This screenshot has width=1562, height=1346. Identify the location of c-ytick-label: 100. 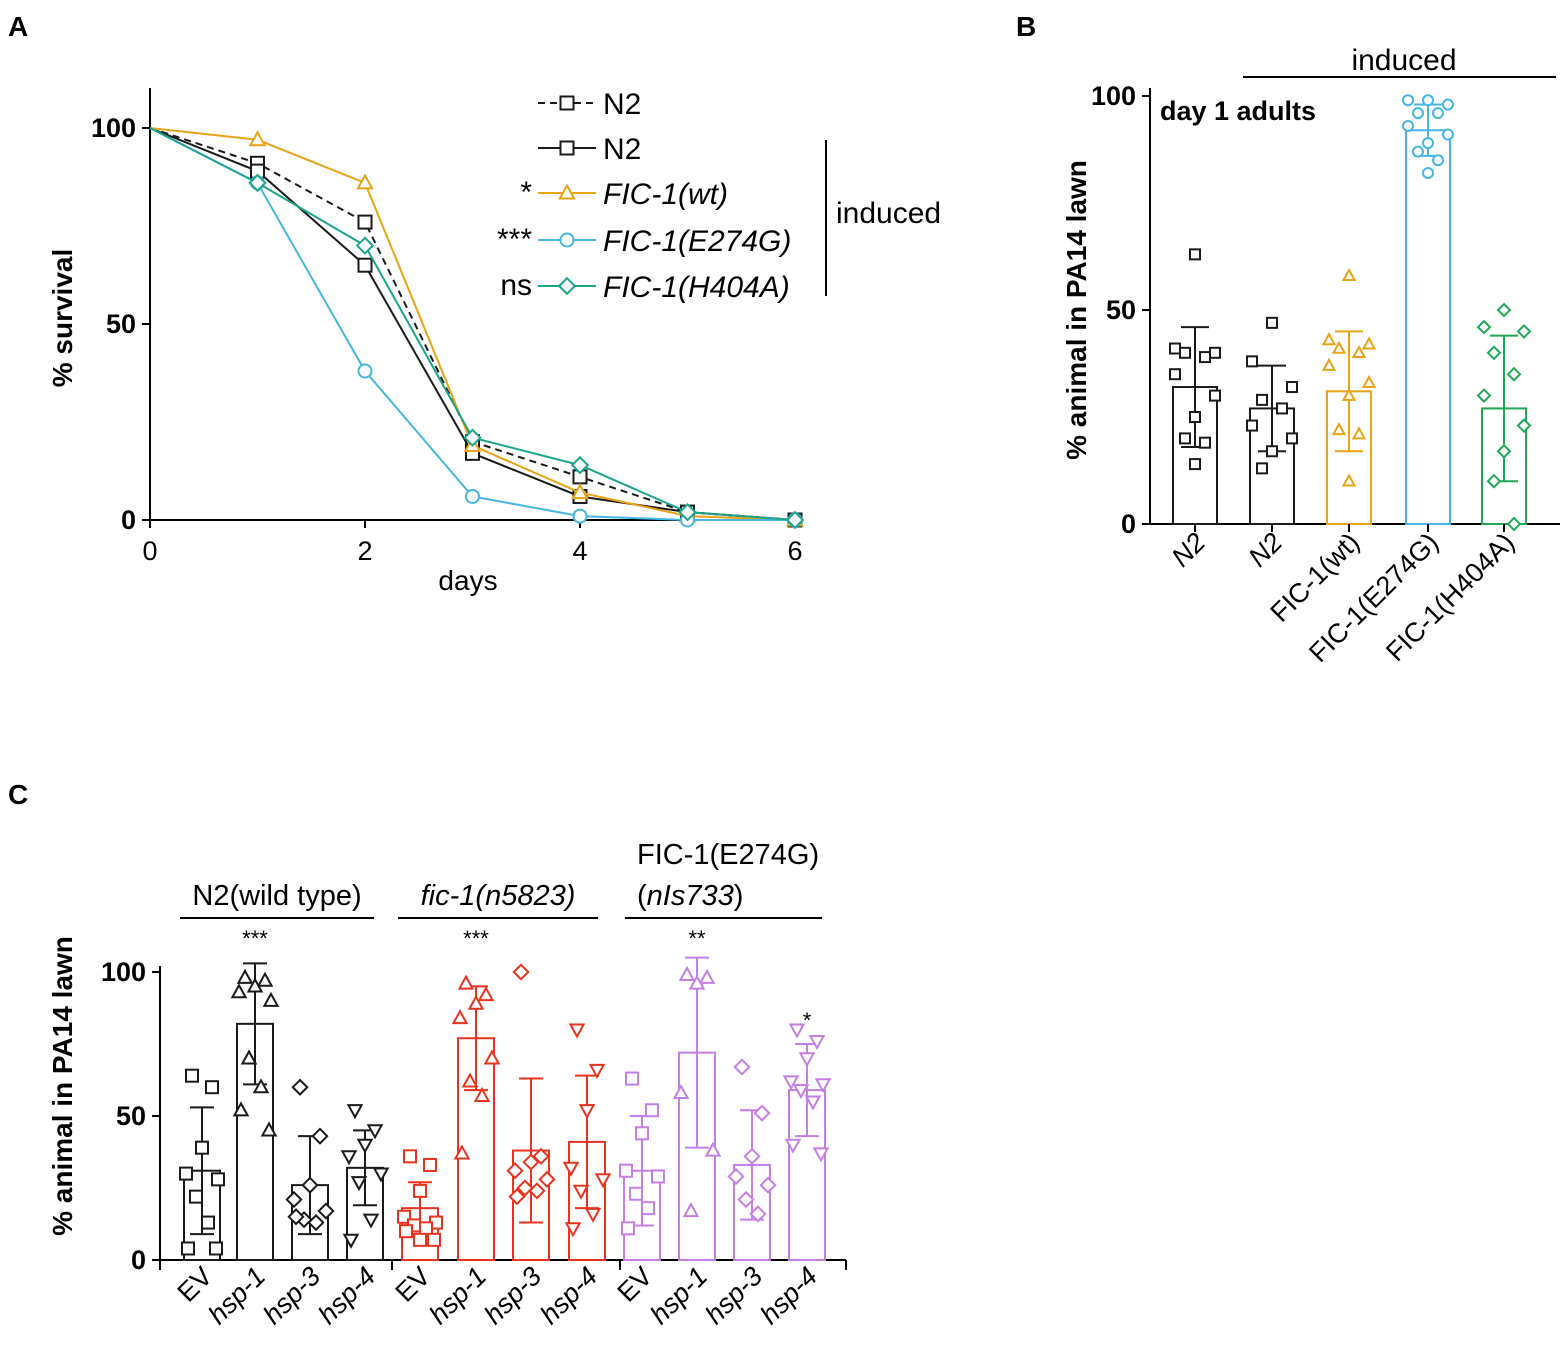
(123, 972).